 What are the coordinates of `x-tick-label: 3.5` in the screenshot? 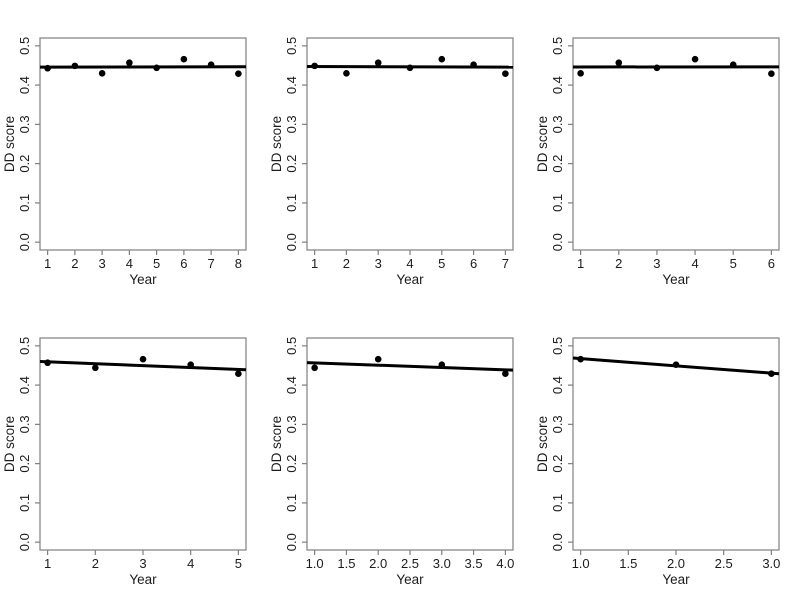 It's located at (474, 563).